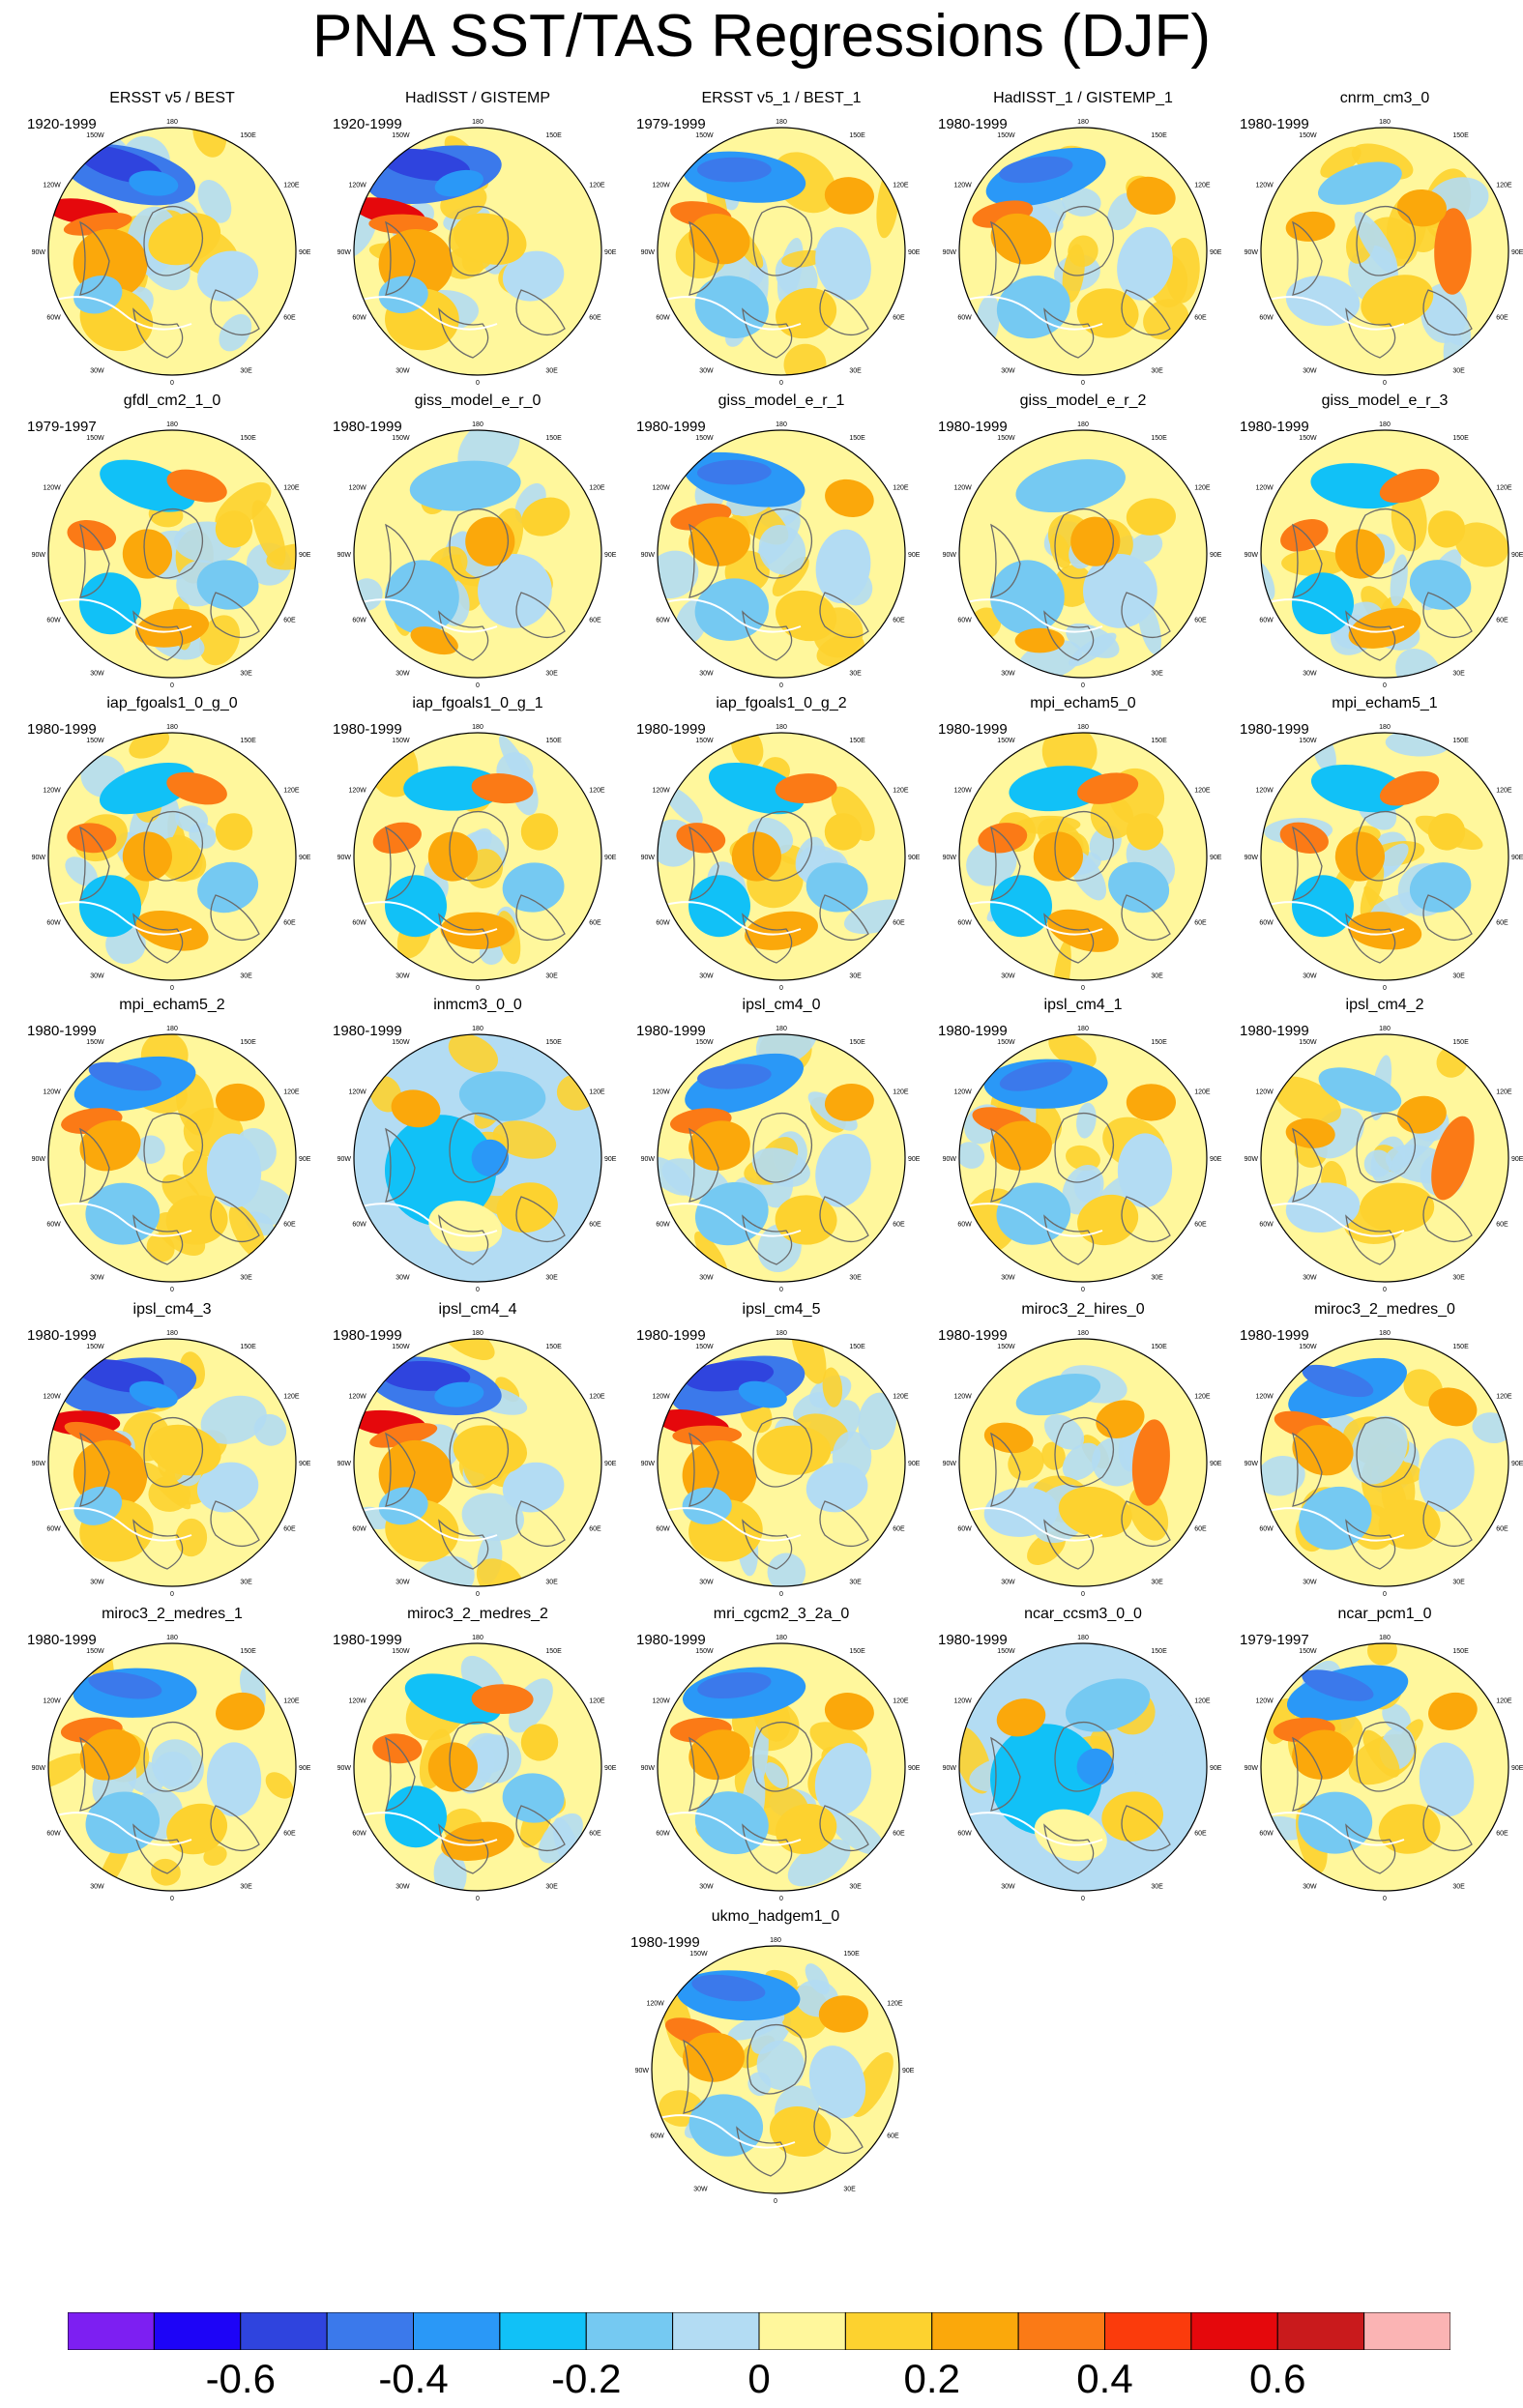 The height and width of the screenshot is (2408, 1523). Describe the element at coordinates (1277, 2378) in the screenshot. I see `colorbar-tick-label: 0.6` at that location.